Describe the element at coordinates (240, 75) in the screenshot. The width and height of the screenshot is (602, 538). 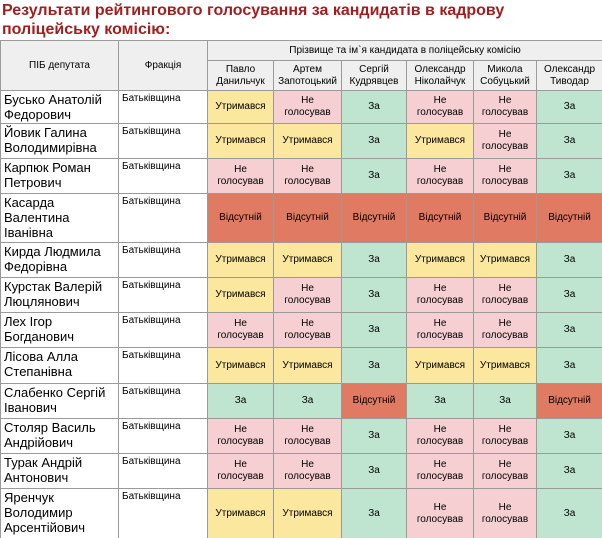
I see `candidate-header: Павло Данильчук` at that location.